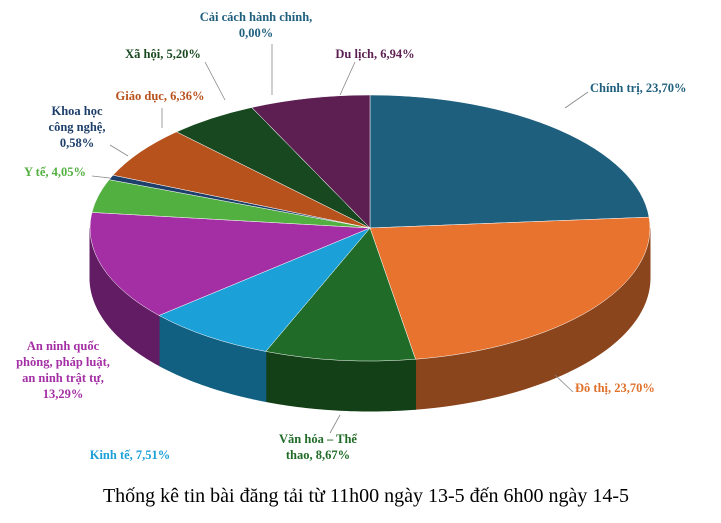  What do you see at coordinates (77, 111) in the screenshot?
I see `data-label: Khoa học` at bounding box center [77, 111].